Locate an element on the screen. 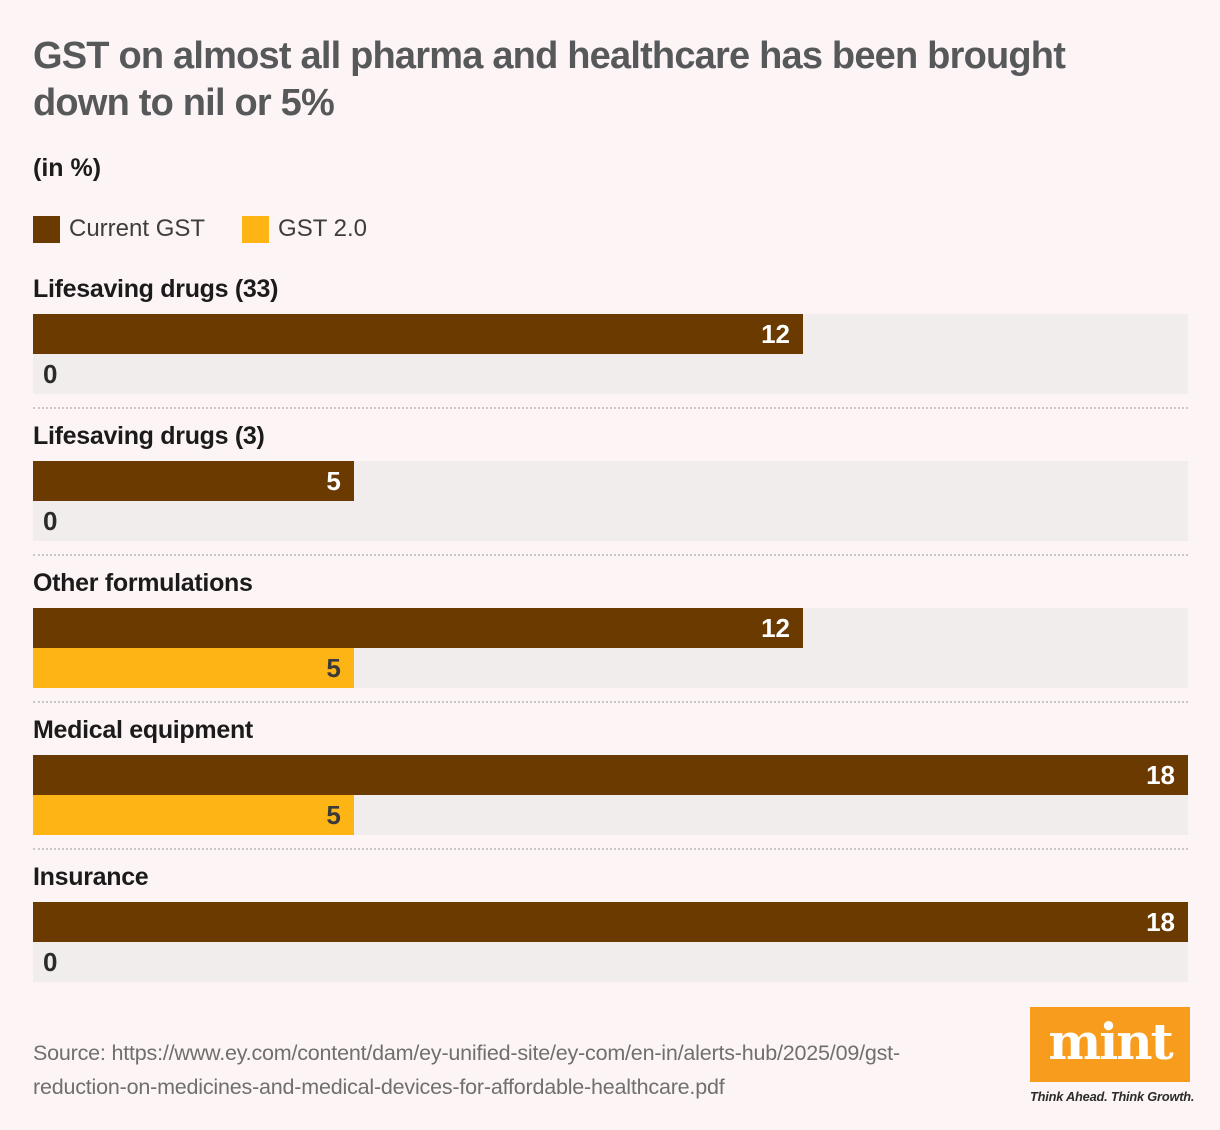 This screenshot has width=1220, height=1130. category-group: Insurance 18 0 is located at coordinates (610, 922).